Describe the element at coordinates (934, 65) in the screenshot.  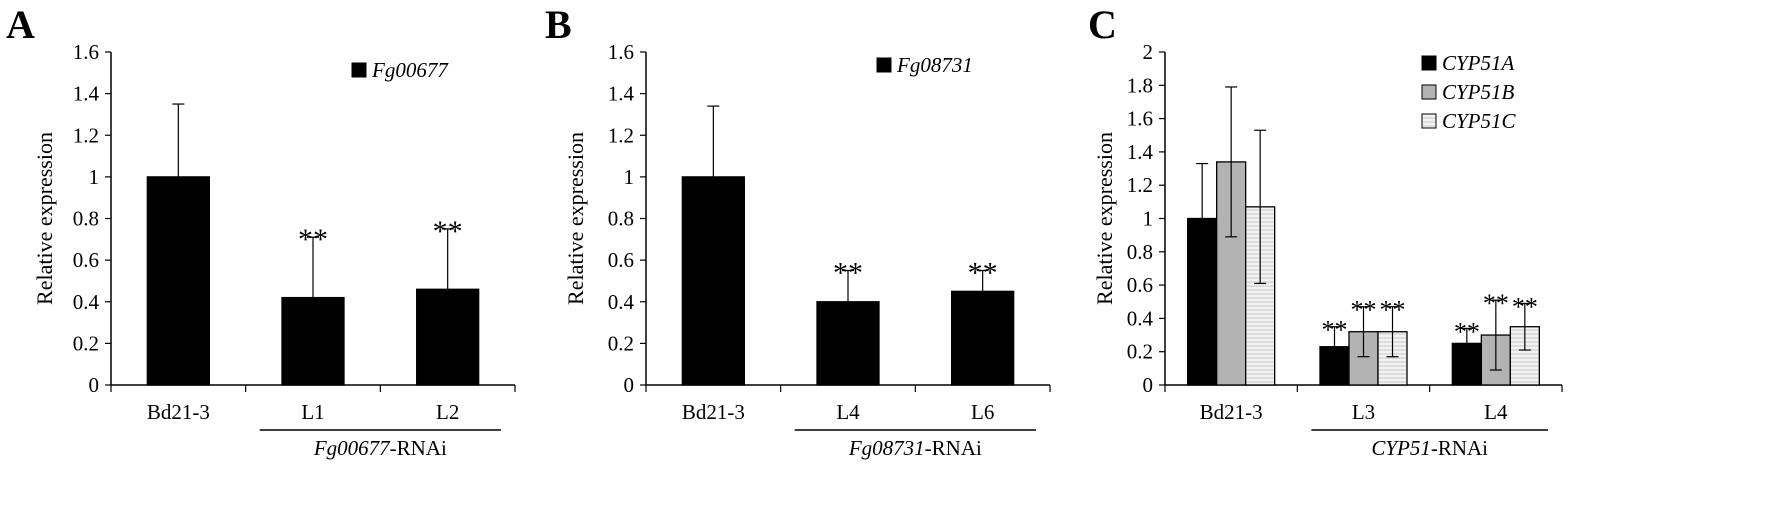
I see `legend-label-fg08731: Fg08731` at that location.